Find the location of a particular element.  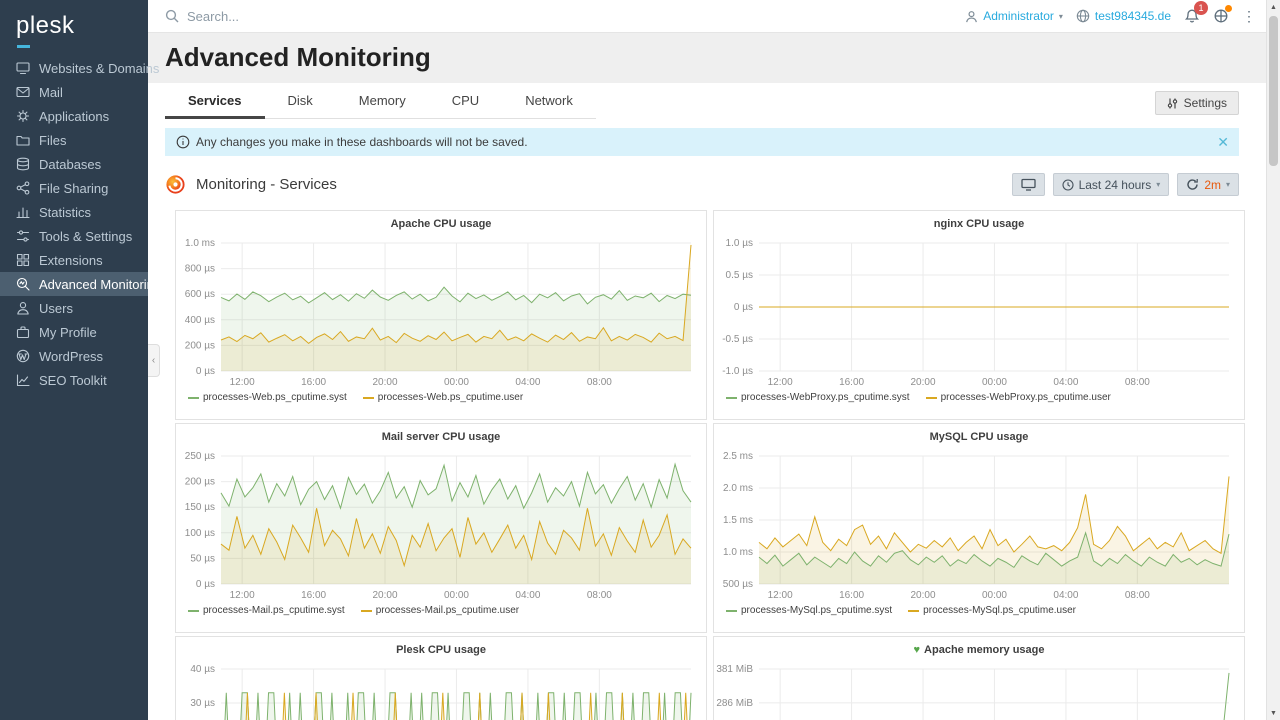

kebab-menu: ⋮ is located at coordinates (1249, 16).